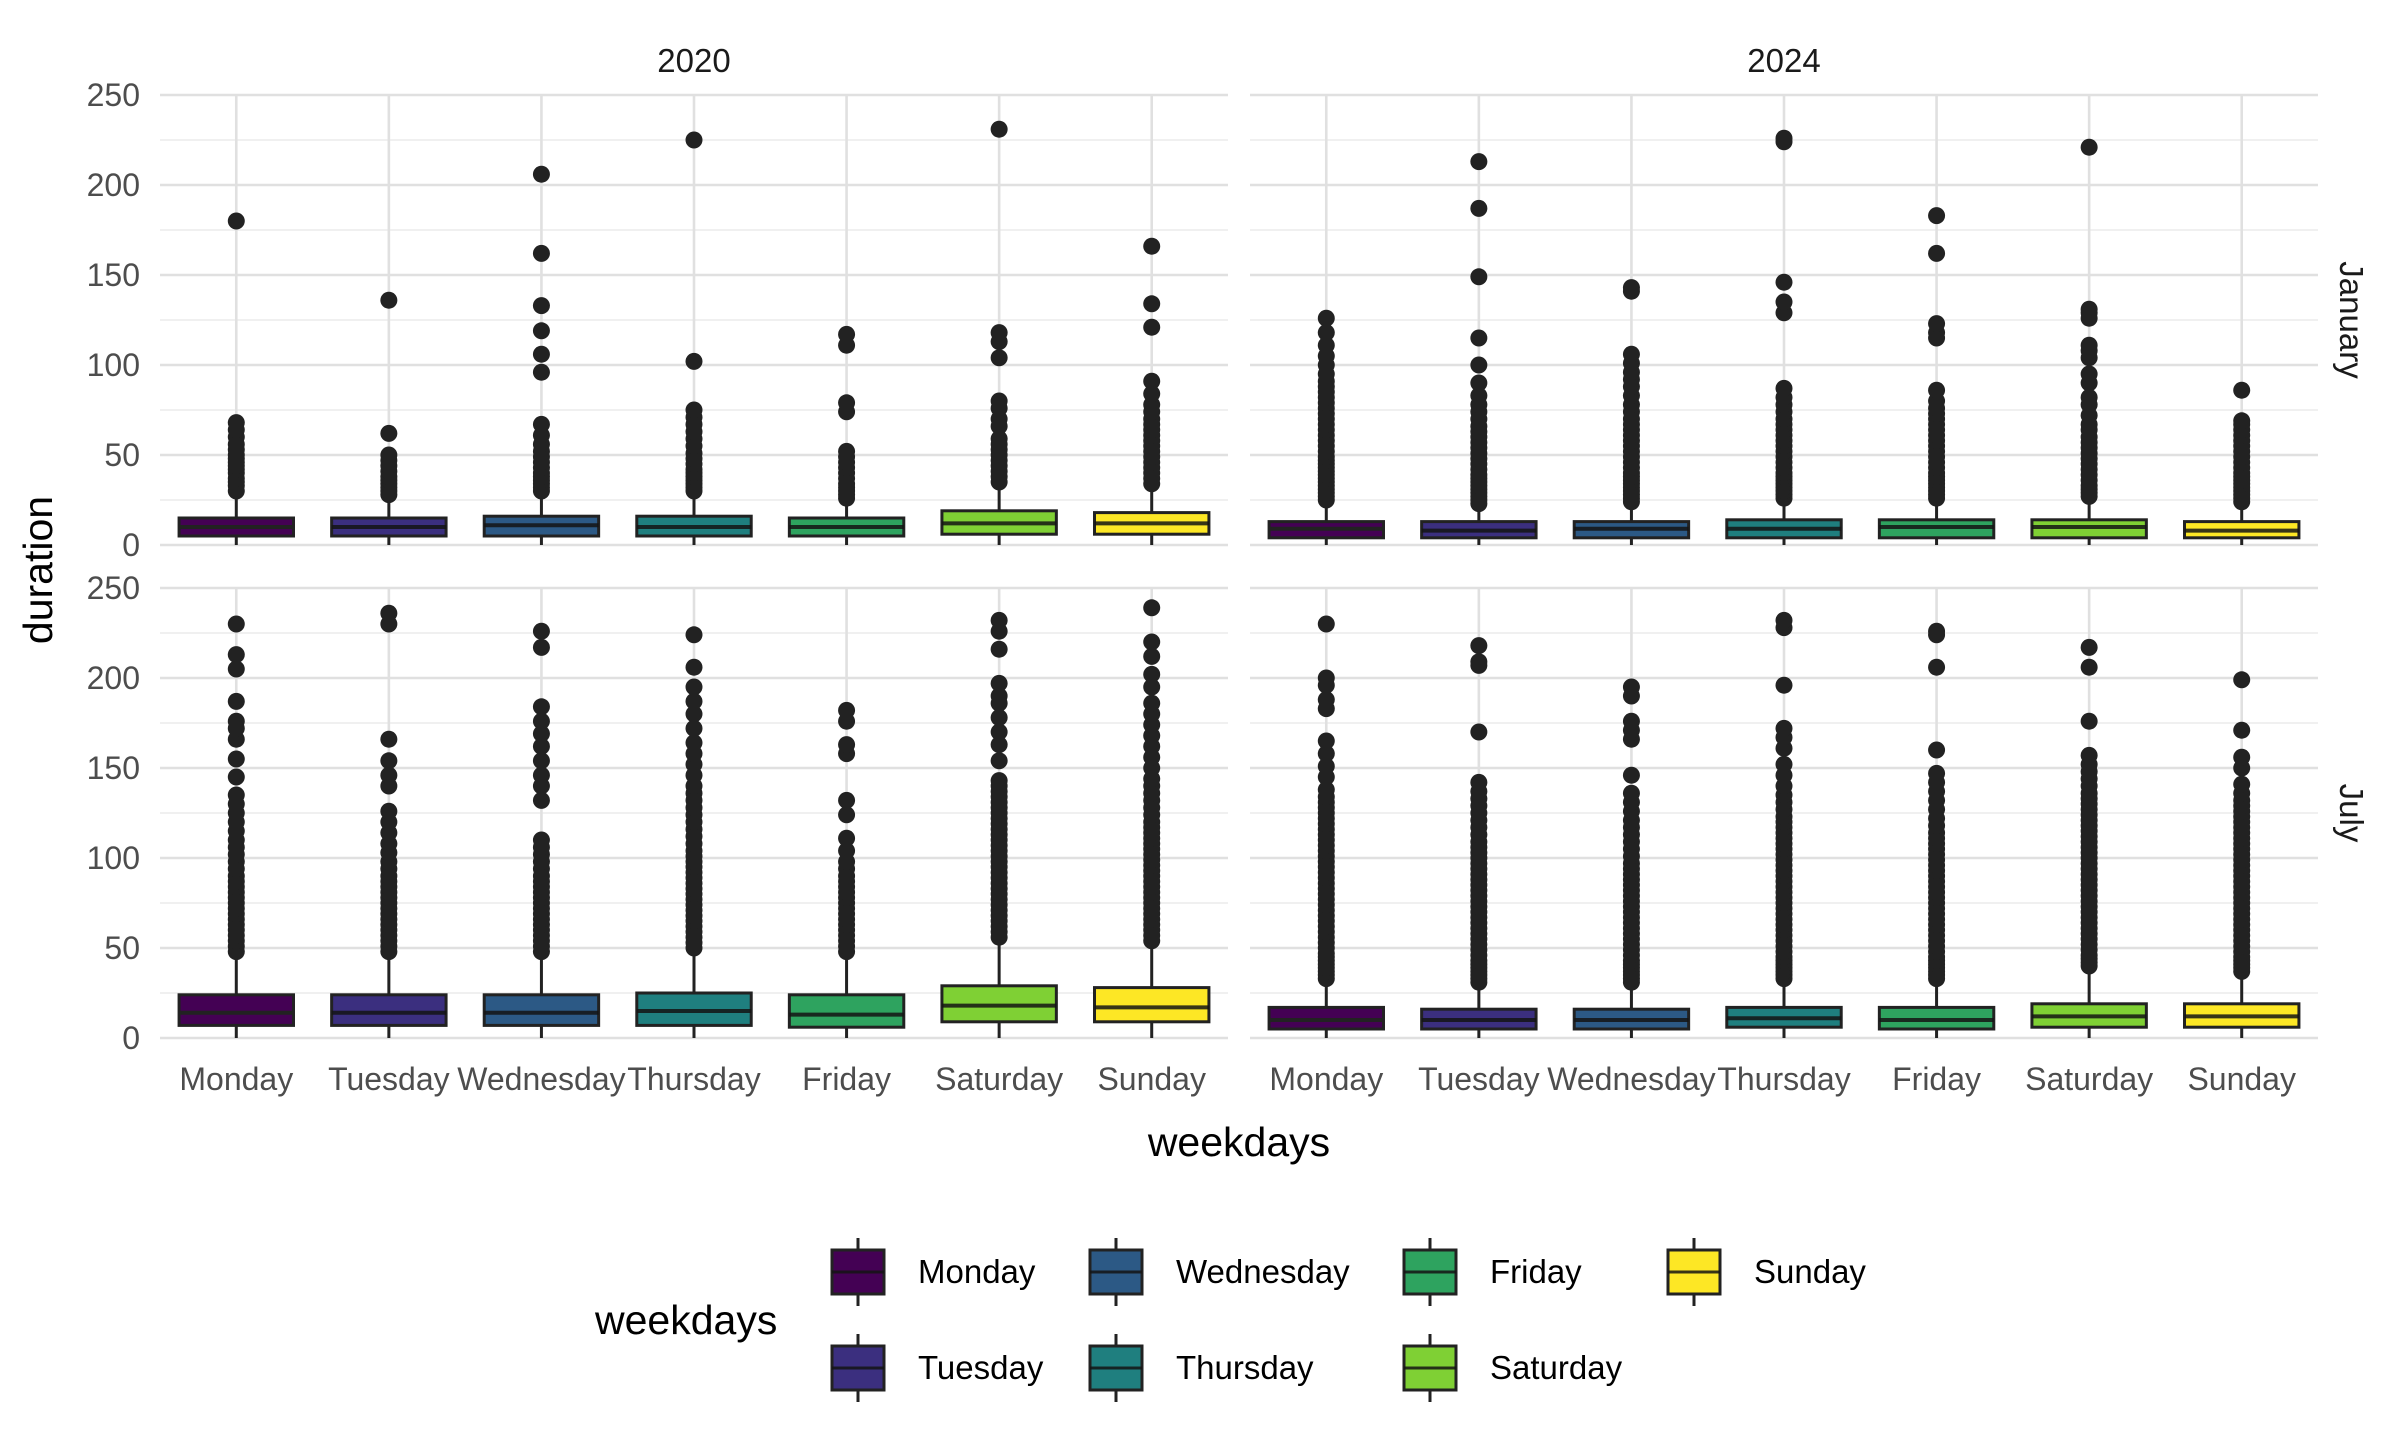 The height and width of the screenshot is (1440, 2400). I want to click on box-monday, so click(1326, 826).